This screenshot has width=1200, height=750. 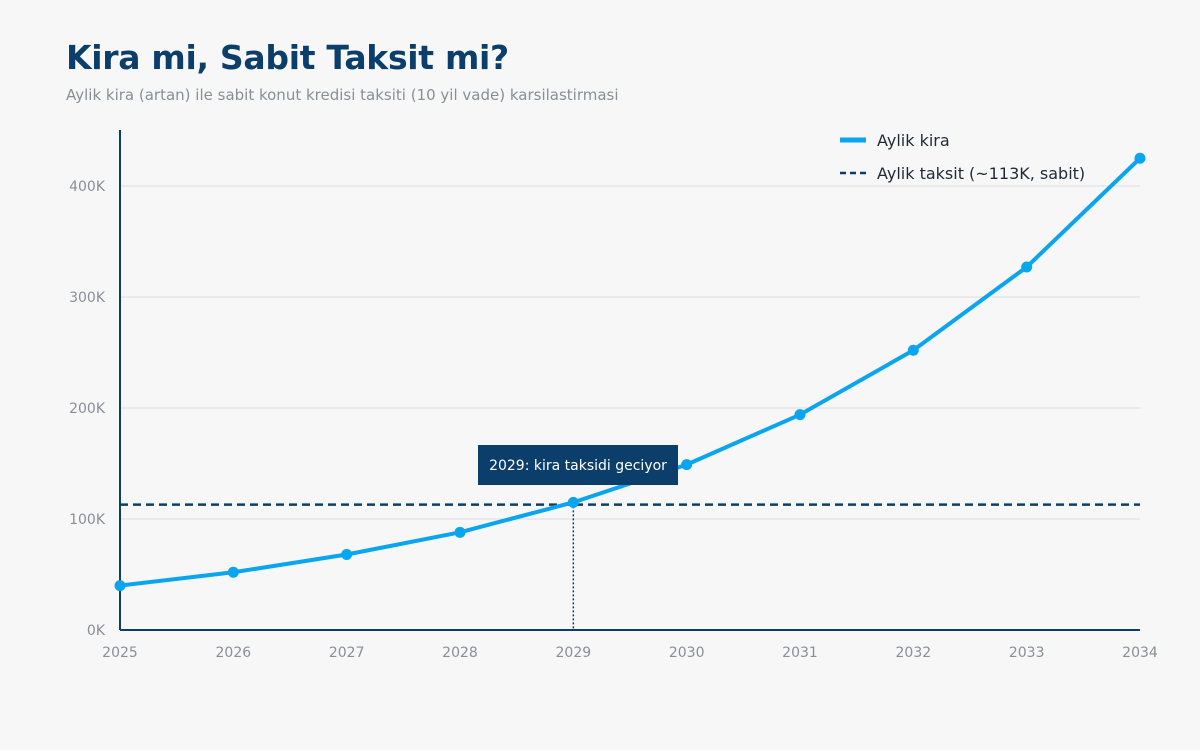 What do you see at coordinates (914, 653) in the screenshot?
I see `x-tick-label: 2032` at bounding box center [914, 653].